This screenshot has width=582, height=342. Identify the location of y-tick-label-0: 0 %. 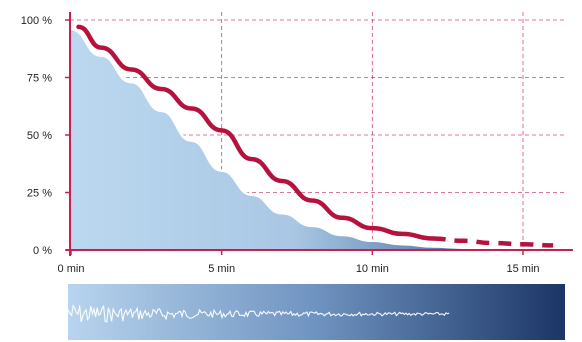
(42, 251).